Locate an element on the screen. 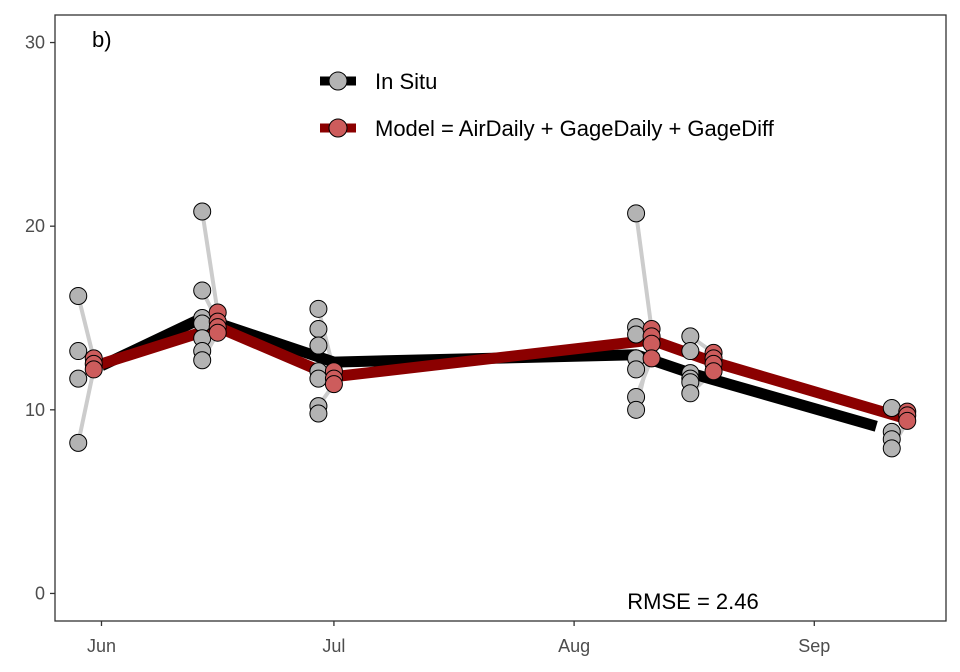 The width and height of the screenshot is (960, 672). legend-point-model is located at coordinates (338, 128).